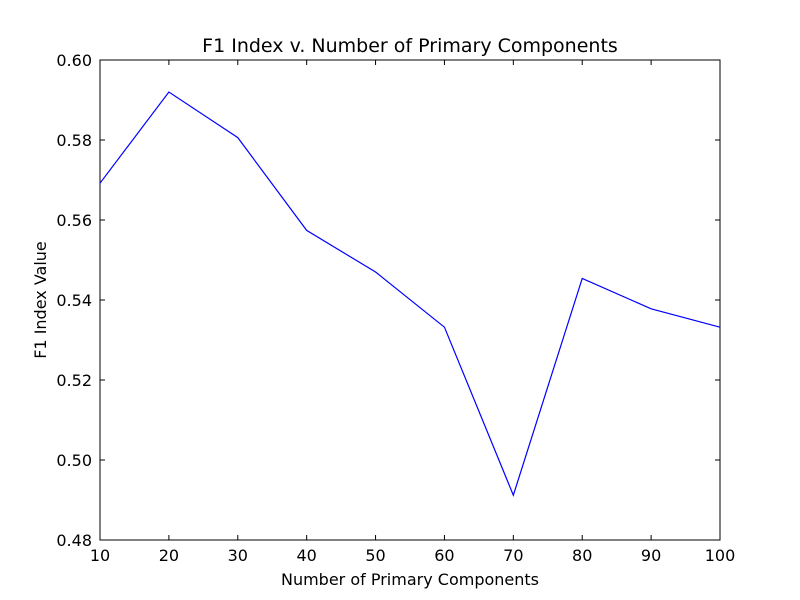 This screenshot has height=600, width=800. Describe the element at coordinates (40, 300) in the screenshot. I see `y-axis-label: F1 Index Value` at that location.